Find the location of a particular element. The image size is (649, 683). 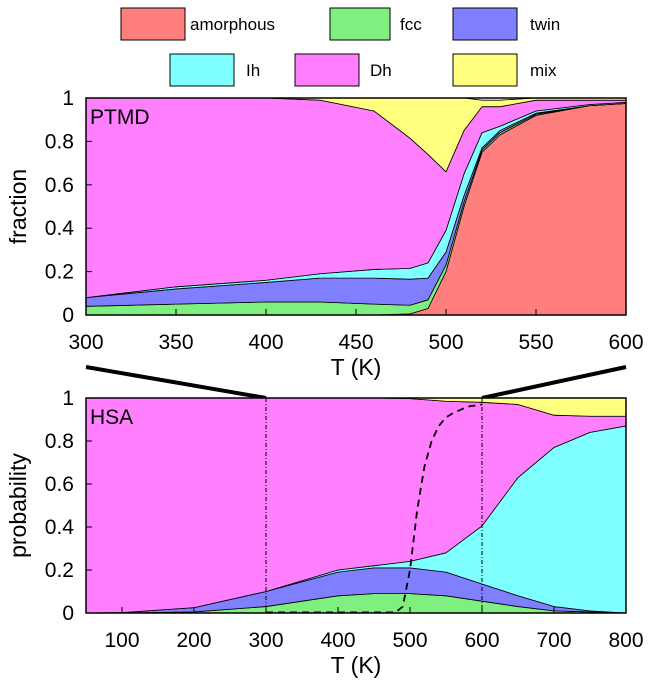

legend-label: twin is located at coordinates (545, 24).